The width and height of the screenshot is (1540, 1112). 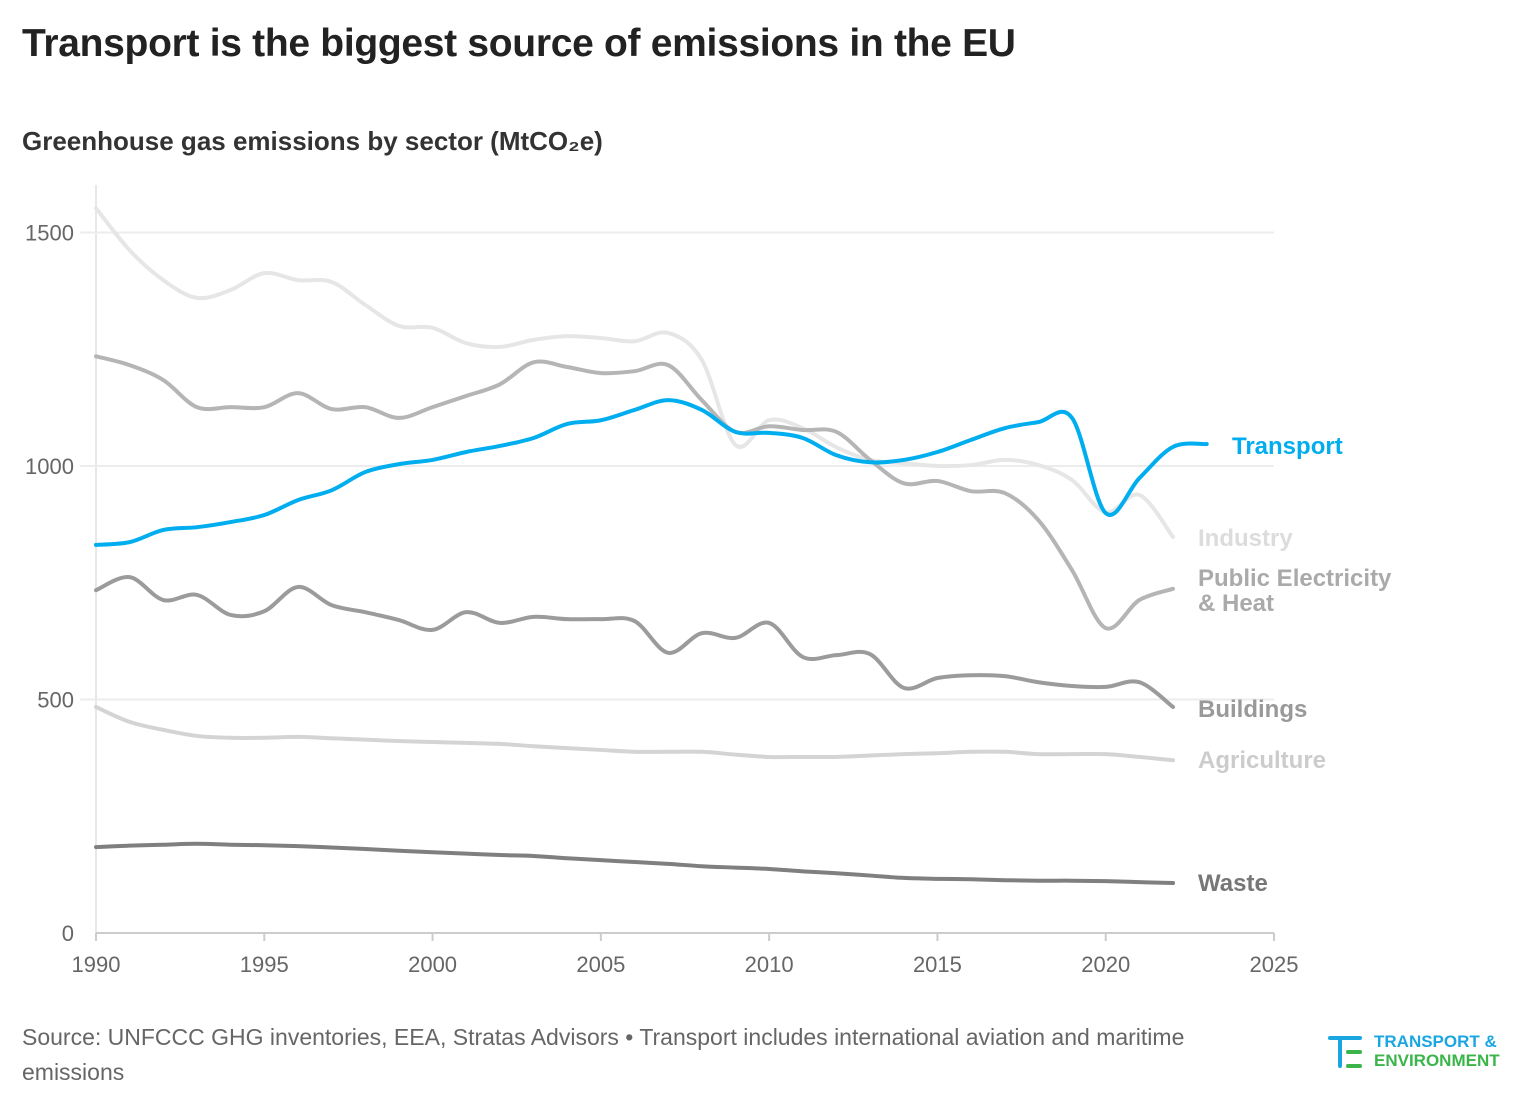 I want to click on x-tick-label: 1995, so click(x=264, y=964).